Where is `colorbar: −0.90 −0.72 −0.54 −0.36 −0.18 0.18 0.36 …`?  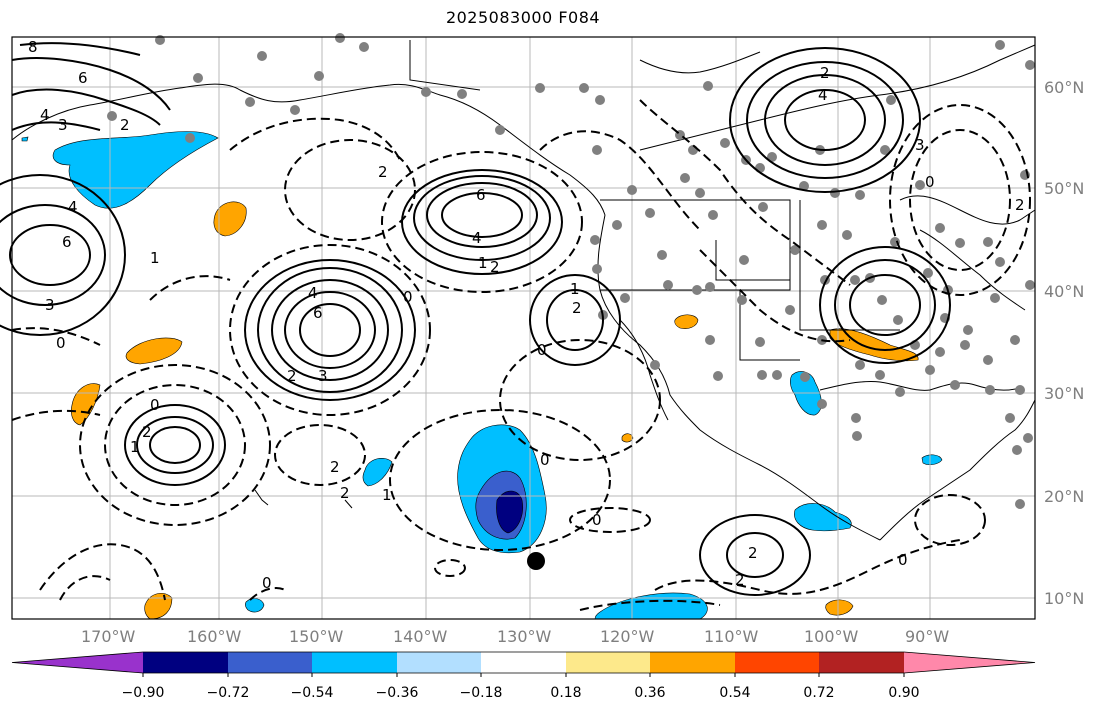
colorbar: −0.90 −0.72 −0.54 −0.36 −0.18 0.18 0.36 … is located at coordinates (523, 676).